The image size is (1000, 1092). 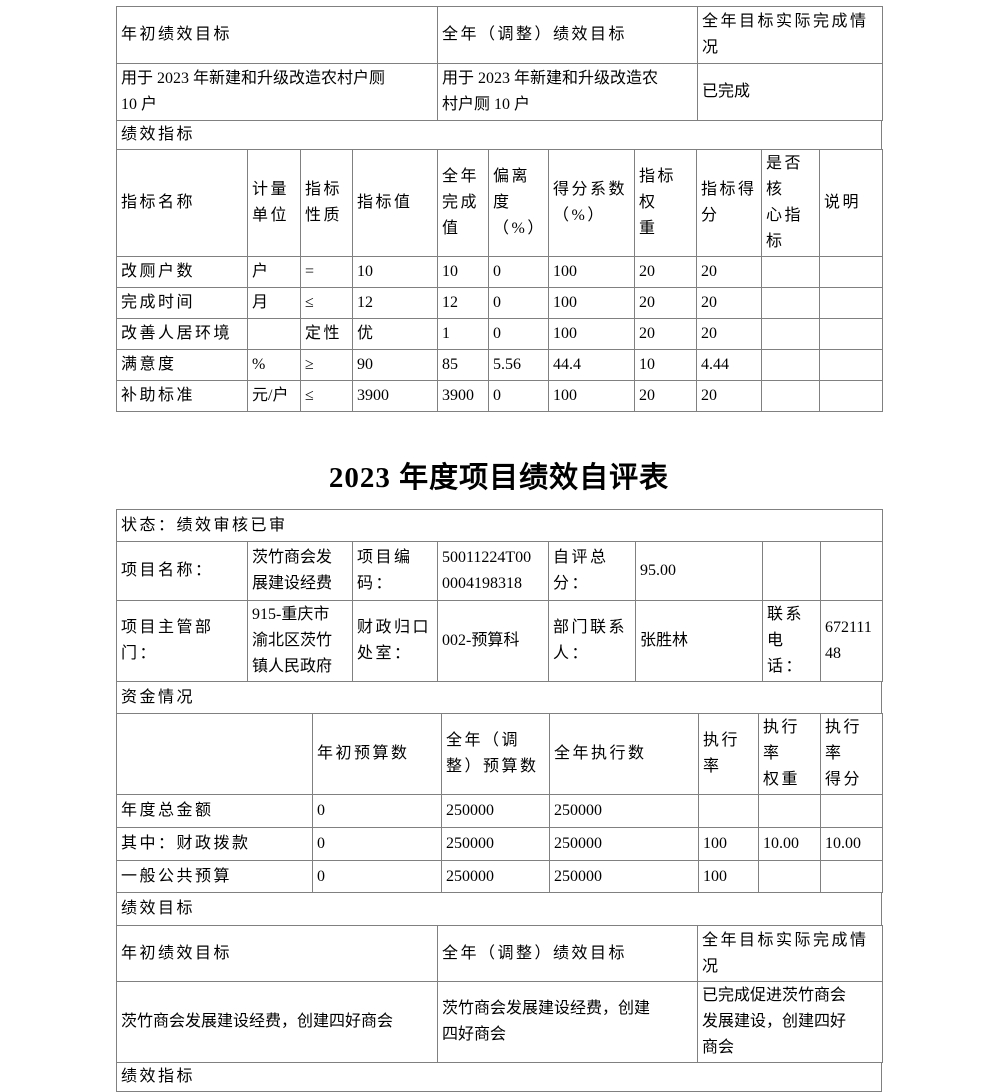 I want to click on indicators-section-bar: 绩效指标, so click(x=499, y=135).